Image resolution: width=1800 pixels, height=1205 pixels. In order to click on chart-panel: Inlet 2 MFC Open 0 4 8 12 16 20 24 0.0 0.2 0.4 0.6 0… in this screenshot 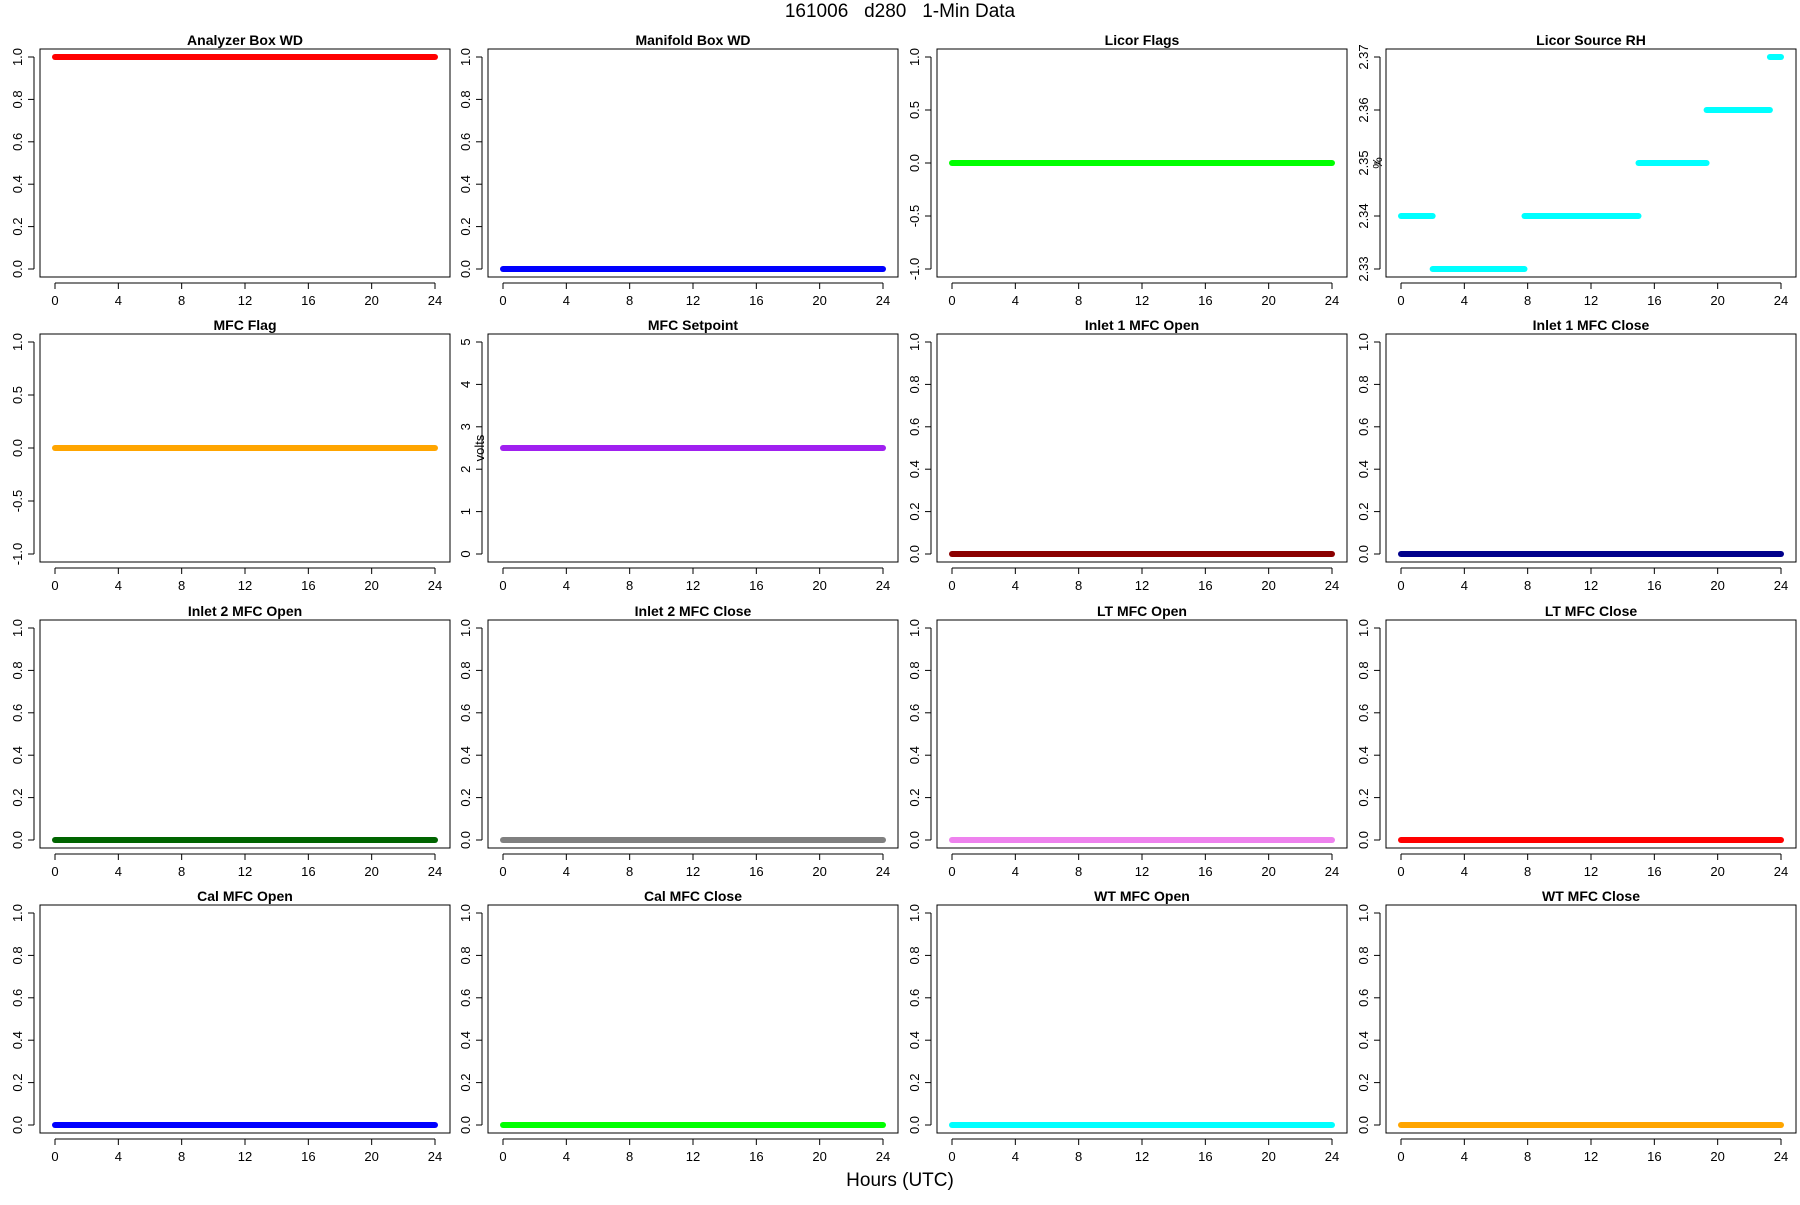, I will do `click(230, 741)`.